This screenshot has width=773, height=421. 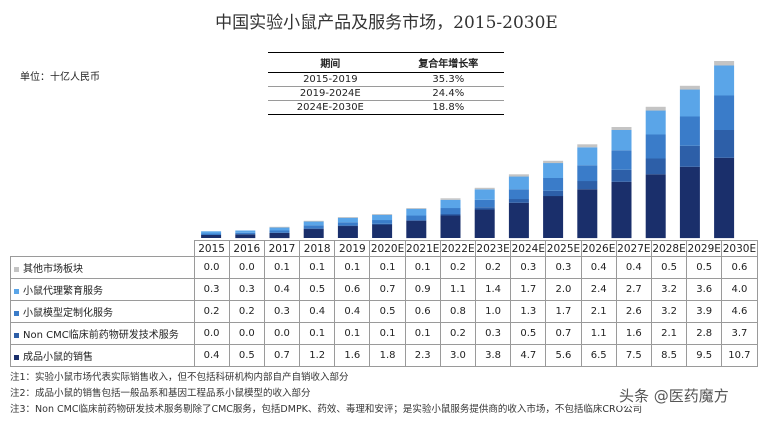 What do you see at coordinates (63, 291) in the screenshot?
I see `series-name: 小鼠代理繁育服务` at bounding box center [63, 291].